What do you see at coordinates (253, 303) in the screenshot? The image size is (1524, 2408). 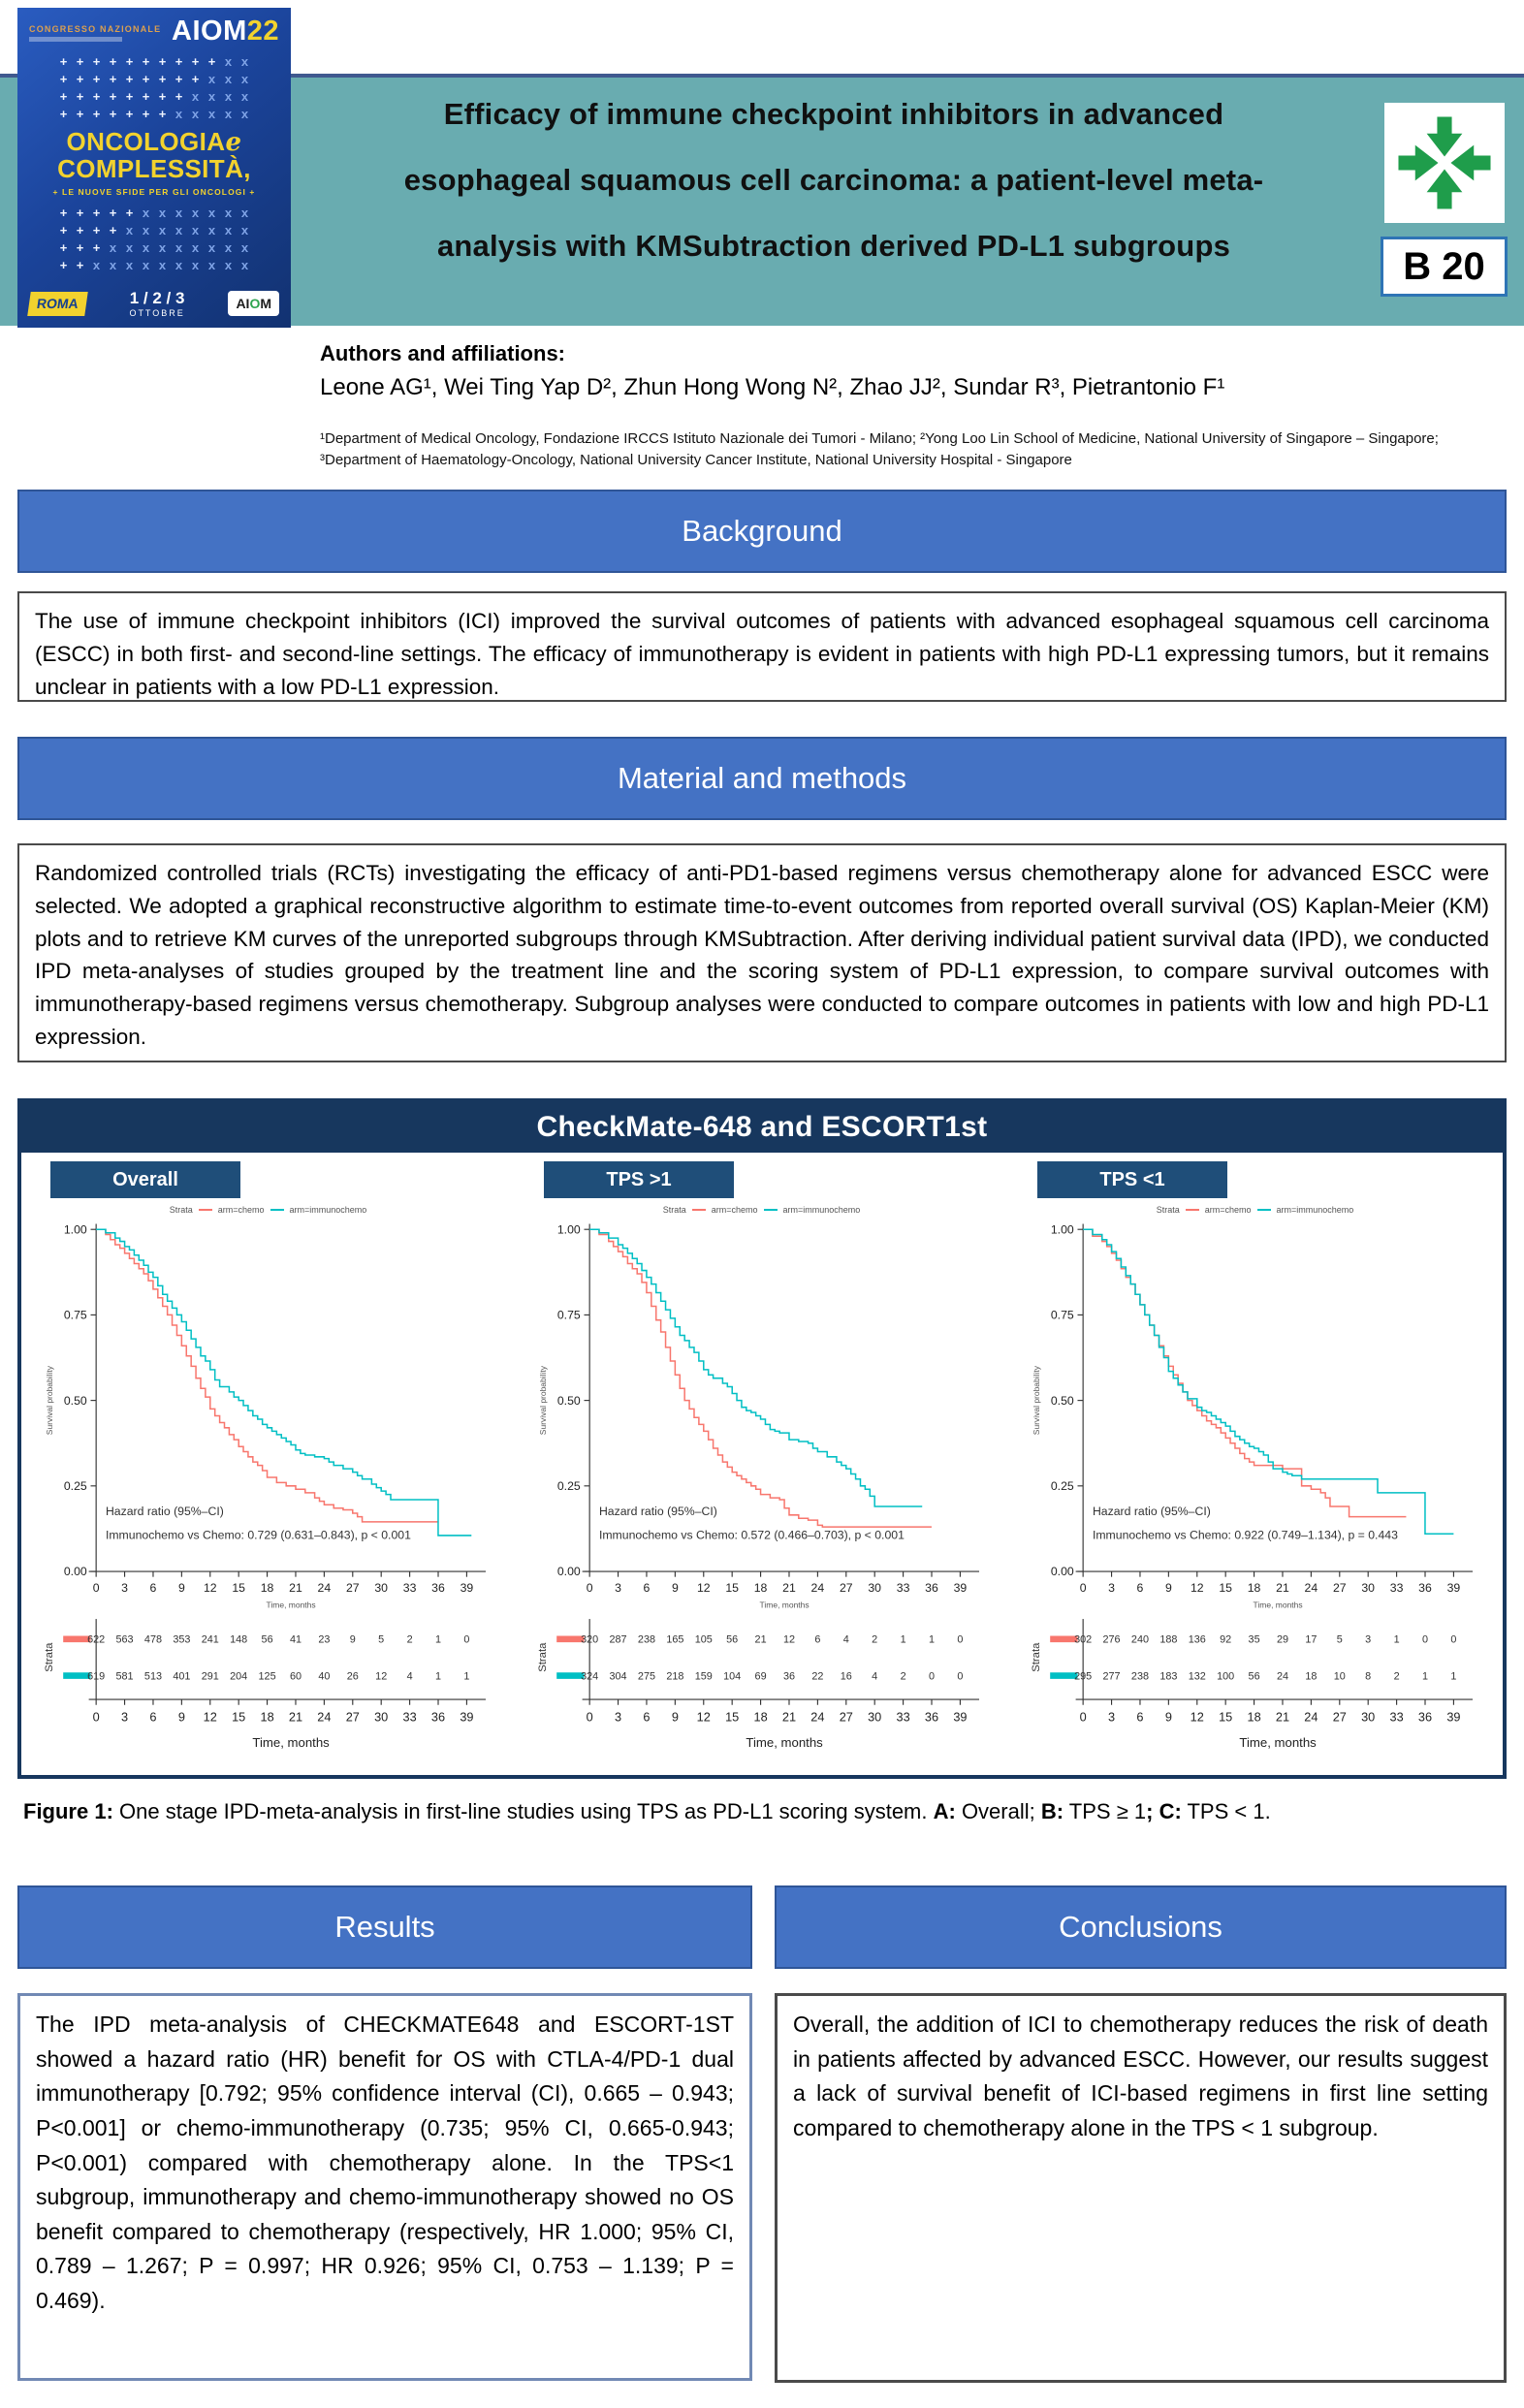 I see `aiom-logo: AIOM` at bounding box center [253, 303].